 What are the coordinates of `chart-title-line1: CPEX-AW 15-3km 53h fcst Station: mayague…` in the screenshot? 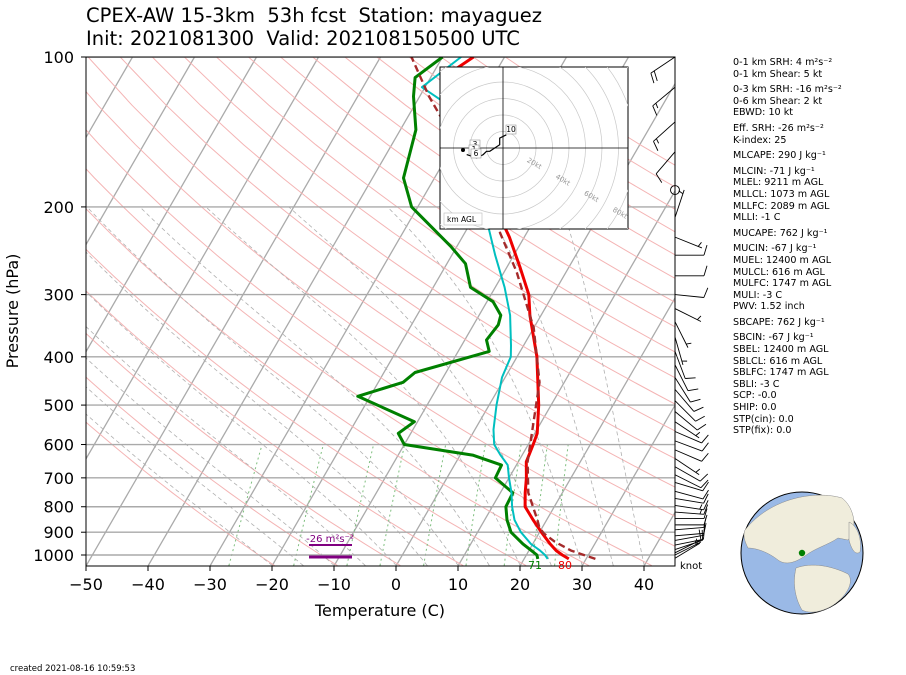 It's located at (314, 15).